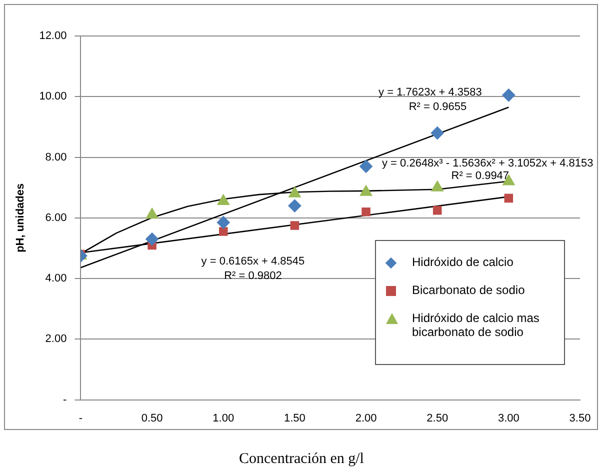 The image size is (603, 471). What do you see at coordinates (430, 92) in the screenshot?
I see `annotation: y = 1.7623x + 4.3583` at bounding box center [430, 92].